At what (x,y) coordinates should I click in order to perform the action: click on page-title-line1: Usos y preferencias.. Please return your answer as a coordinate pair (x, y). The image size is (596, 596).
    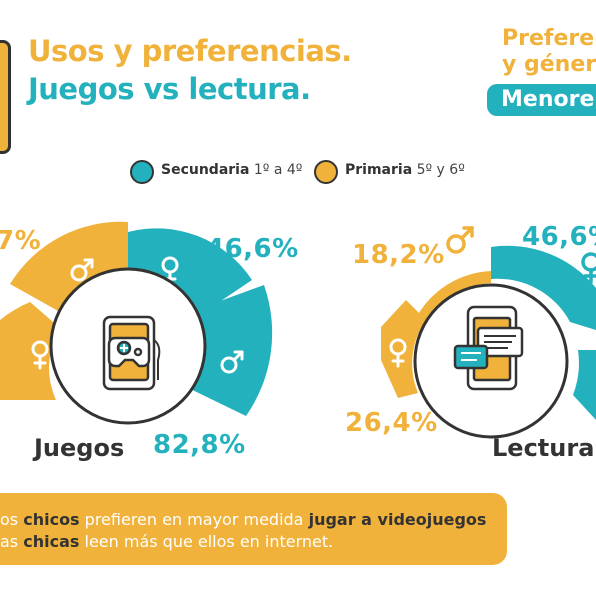
    Looking at the image, I should click on (190, 51).